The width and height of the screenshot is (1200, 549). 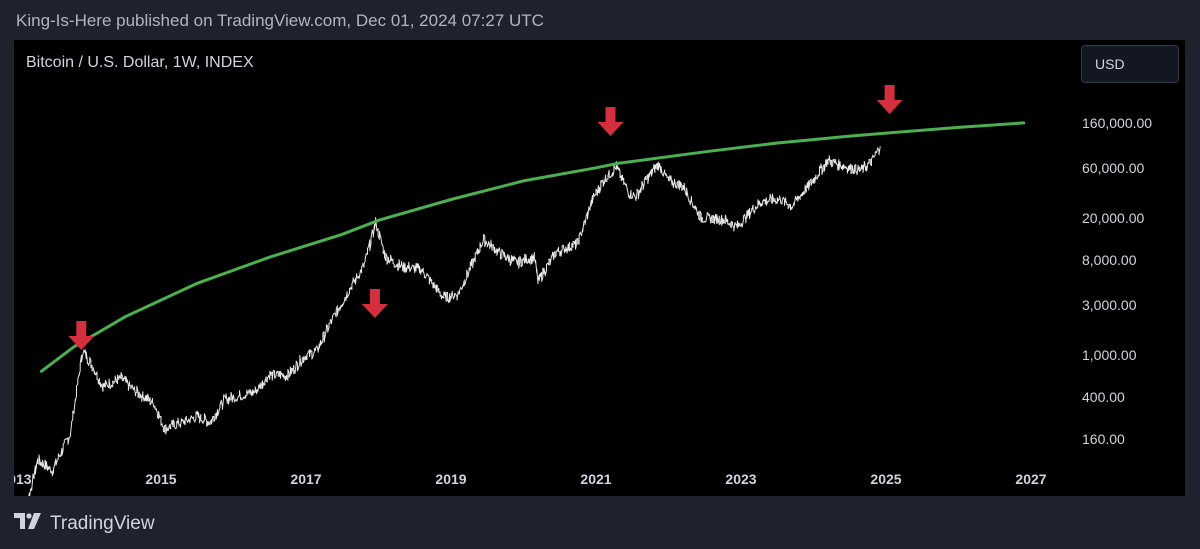 What do you see at coordinates (102, 523) in the screenshot?
I see `footer-brand: TradingView` at bounding box center [102, 523].